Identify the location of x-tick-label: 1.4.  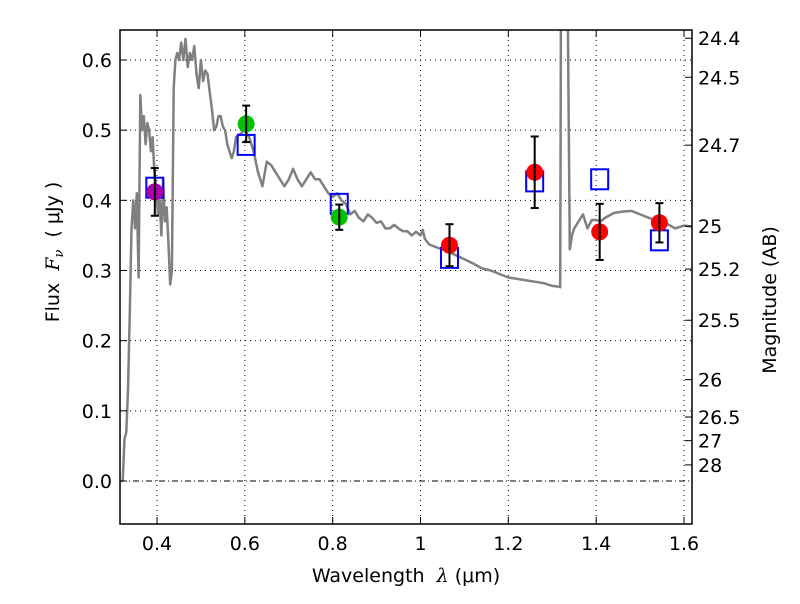
(596, 544).